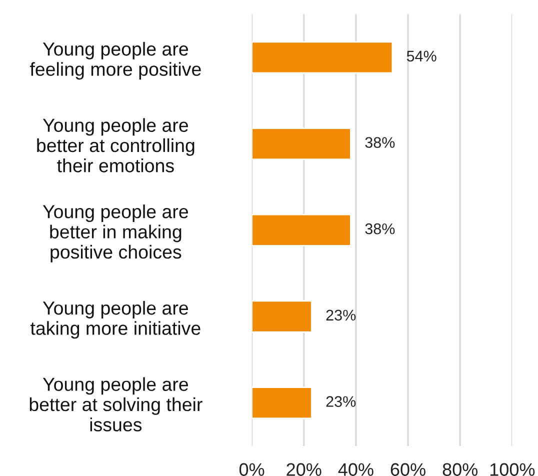  Describe the element at coordinates (512, 469) in the screenshot. I see `x-tick-label: 100%` at that location.